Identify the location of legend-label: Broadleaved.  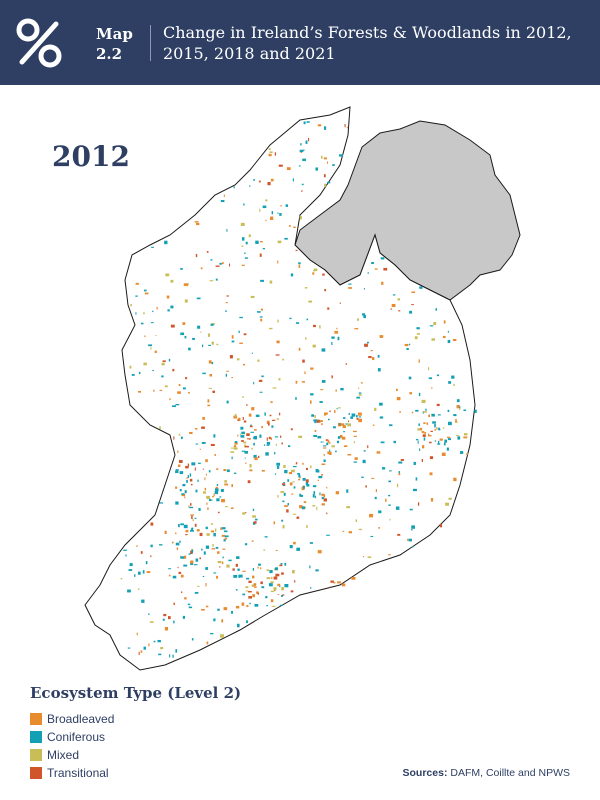
(81, 719).